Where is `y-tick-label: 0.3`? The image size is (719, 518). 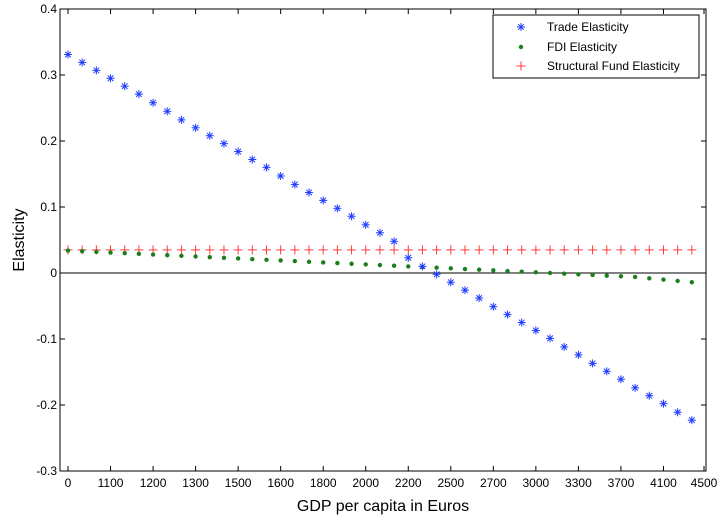 y-tick-label: 0.3 is located at coordinates (48, 75).